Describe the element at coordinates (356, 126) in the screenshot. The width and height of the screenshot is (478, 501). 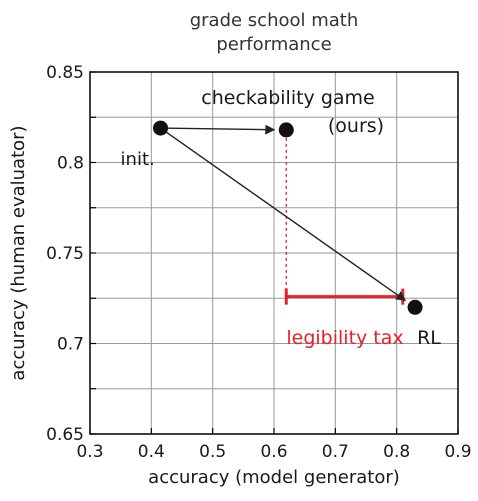
I see `point-label-checkability-line-2: (ours)` at that location.